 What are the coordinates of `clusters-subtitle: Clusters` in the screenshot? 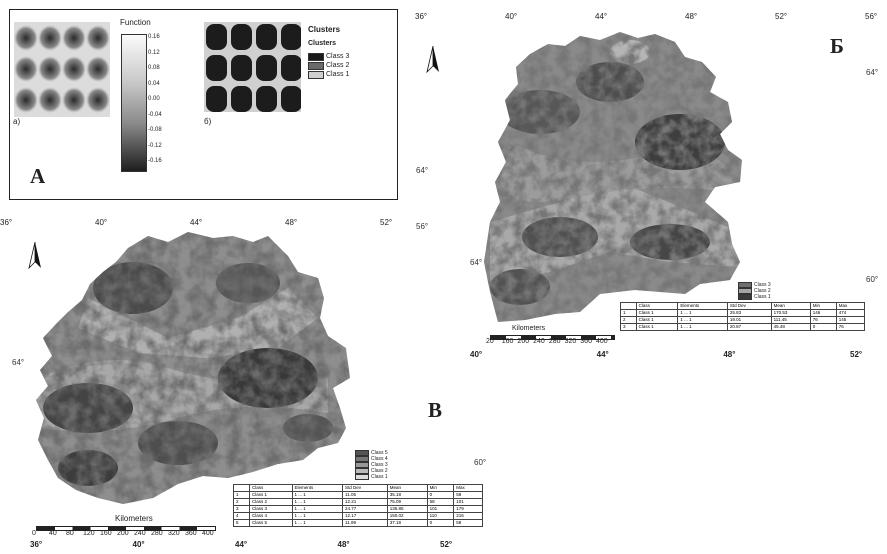 It's located at (322, 43).